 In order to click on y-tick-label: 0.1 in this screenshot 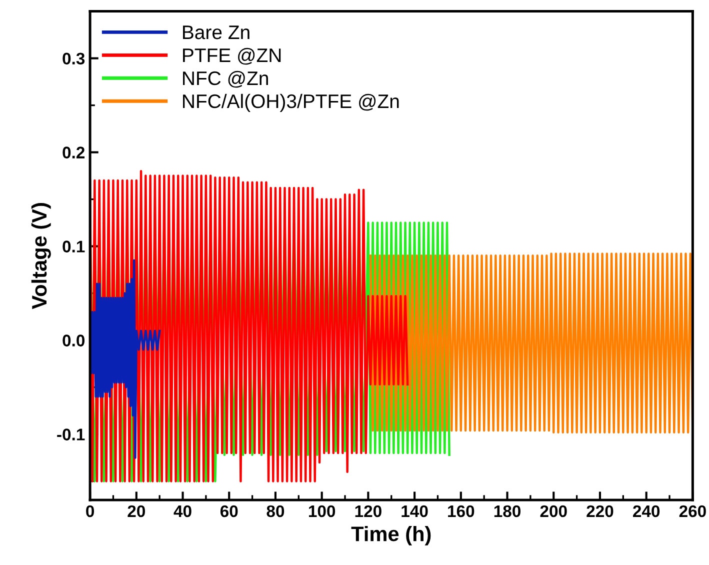, I will do `click(73, 246)`.